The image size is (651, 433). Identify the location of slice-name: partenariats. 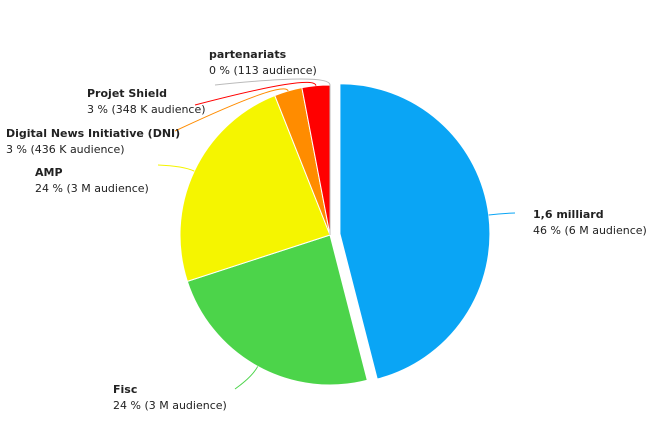
(248, 54).